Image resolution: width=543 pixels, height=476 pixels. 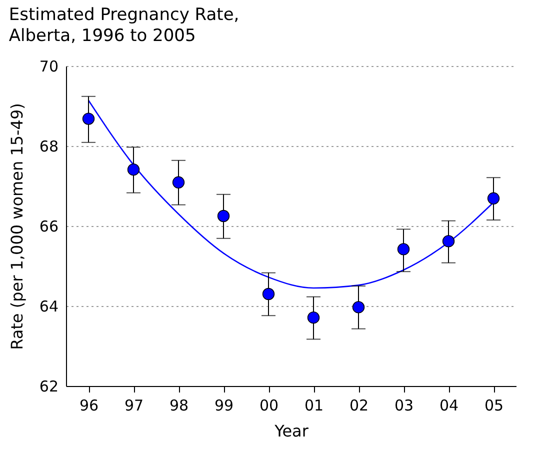 What do you see at coordinates (269, 405) in the screenshot?
I see `x-tick-label: 00` at bounding box center [269, 405].